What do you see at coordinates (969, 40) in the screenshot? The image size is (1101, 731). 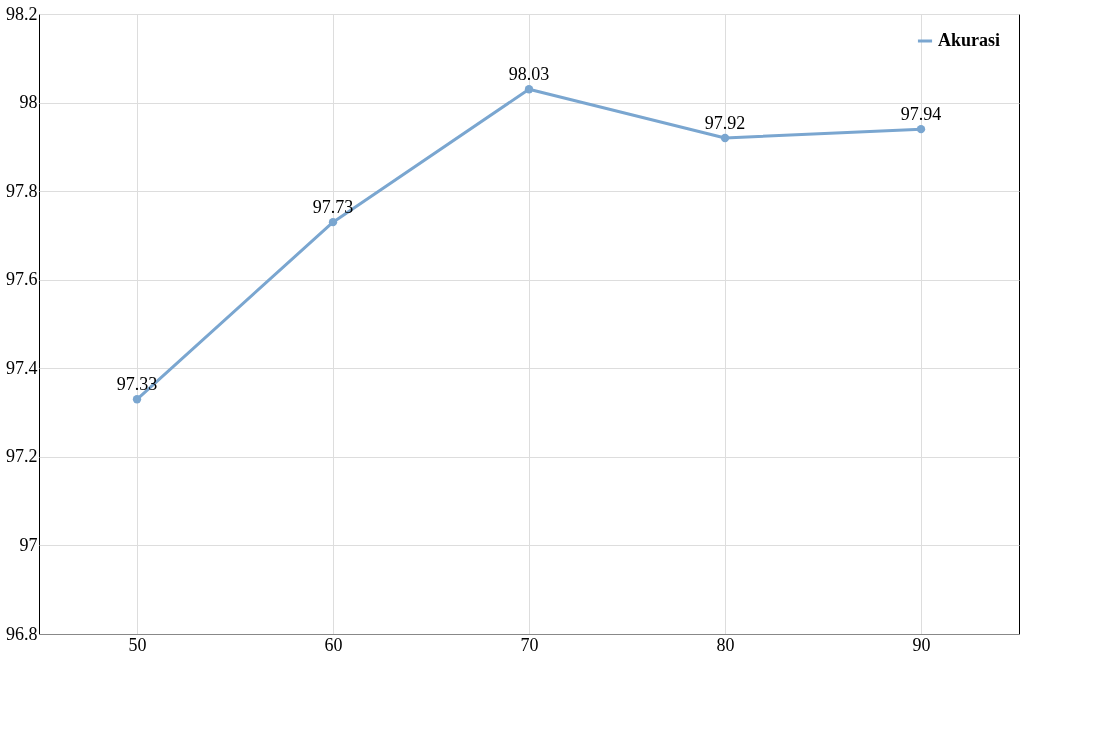 I see `legend-label: Akurasi` at bounding box center [969, 40].